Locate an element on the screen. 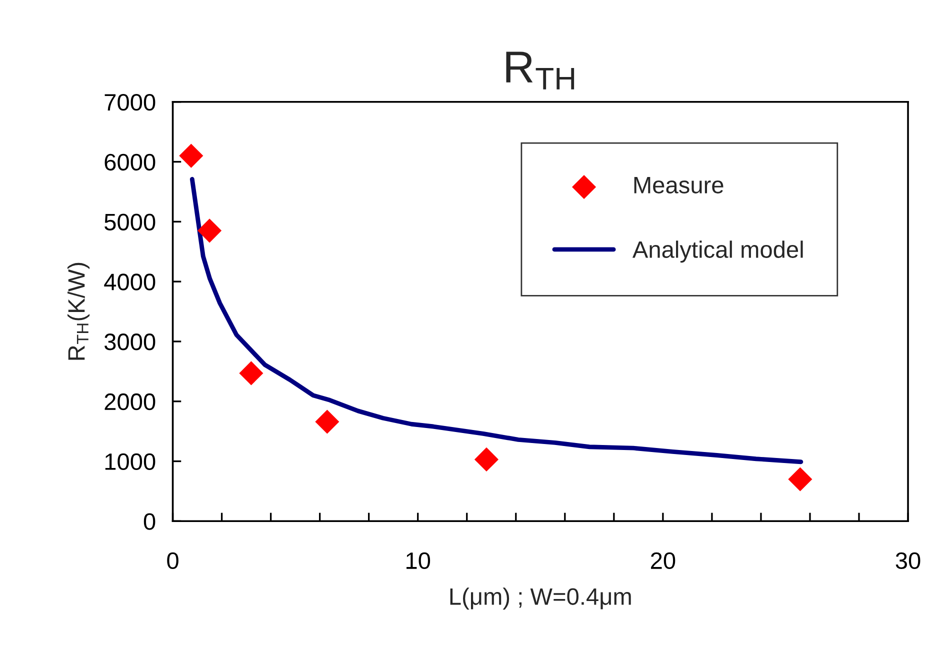  y-axis-title: R$_{TH}$(K/W) is located at coordinates (79, 311).